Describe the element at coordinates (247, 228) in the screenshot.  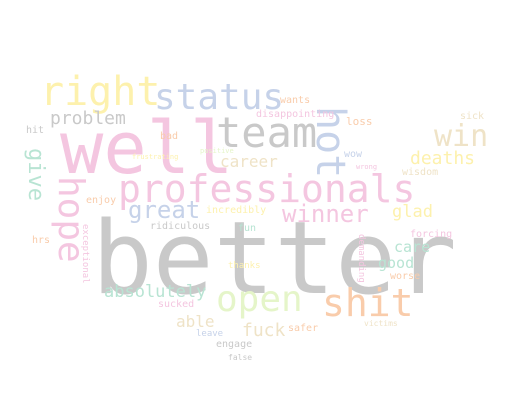
I see `word-fun: fun` at that location.